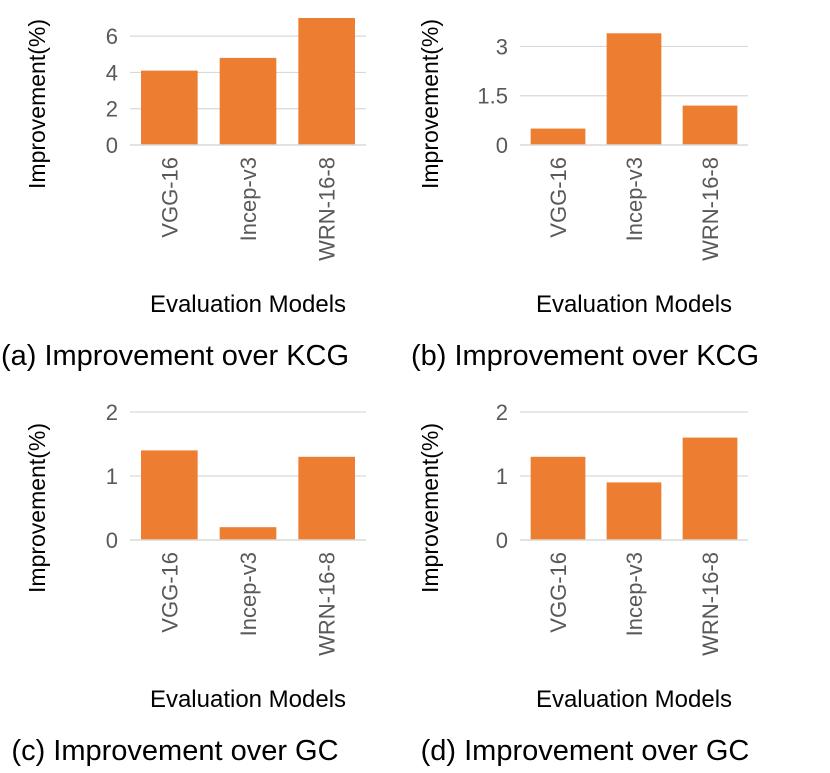 Image resolution: width=830 pixels, height=773 pixels. Describe the element at coordinates (502, 46) in the screenshot. I see `y-tick-label: 3` at that location.